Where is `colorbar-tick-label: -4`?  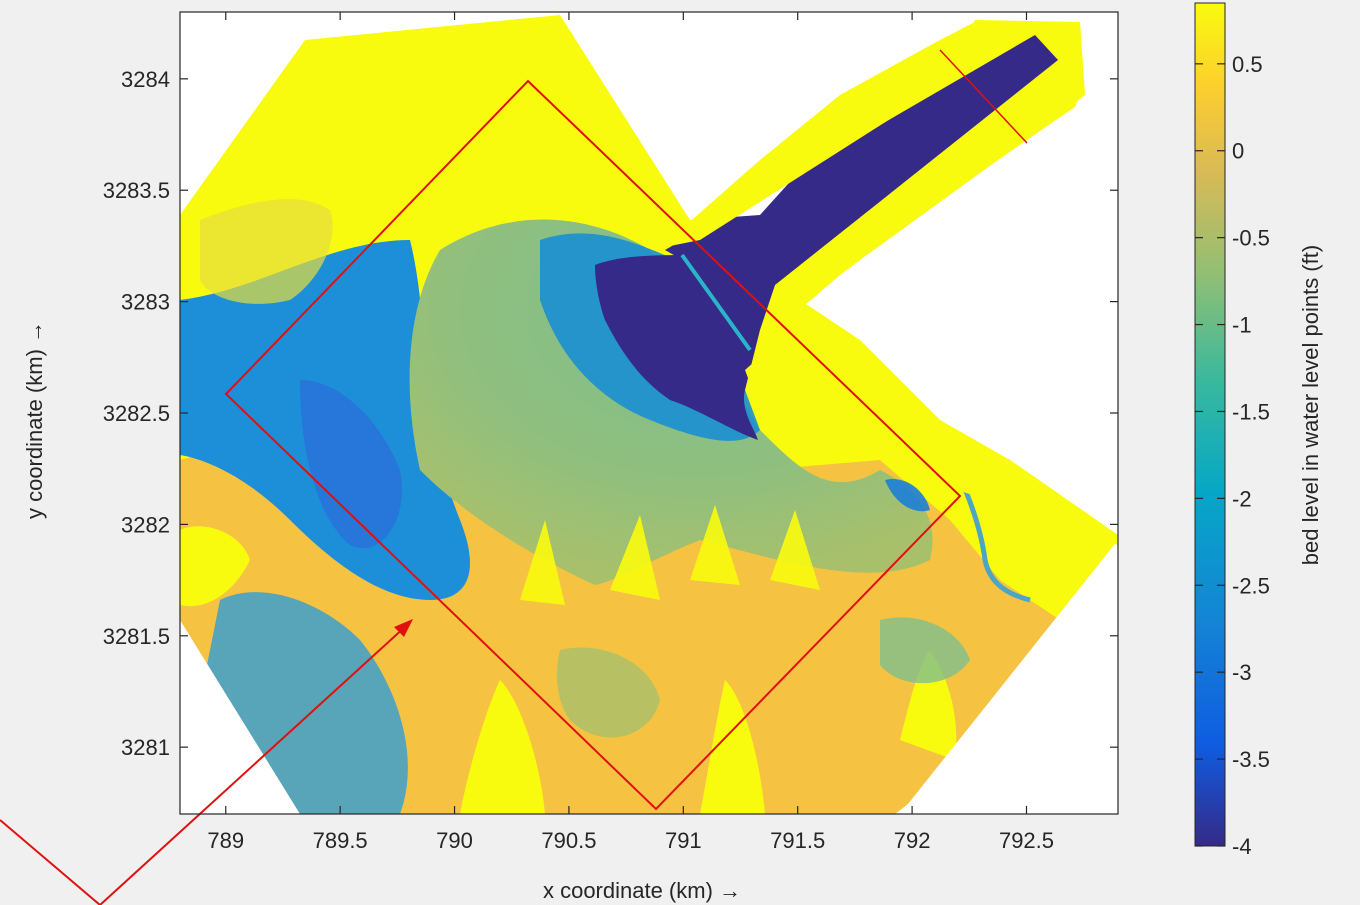 colorbar-tick-label: -4 is located at coordinates (1242, 846).